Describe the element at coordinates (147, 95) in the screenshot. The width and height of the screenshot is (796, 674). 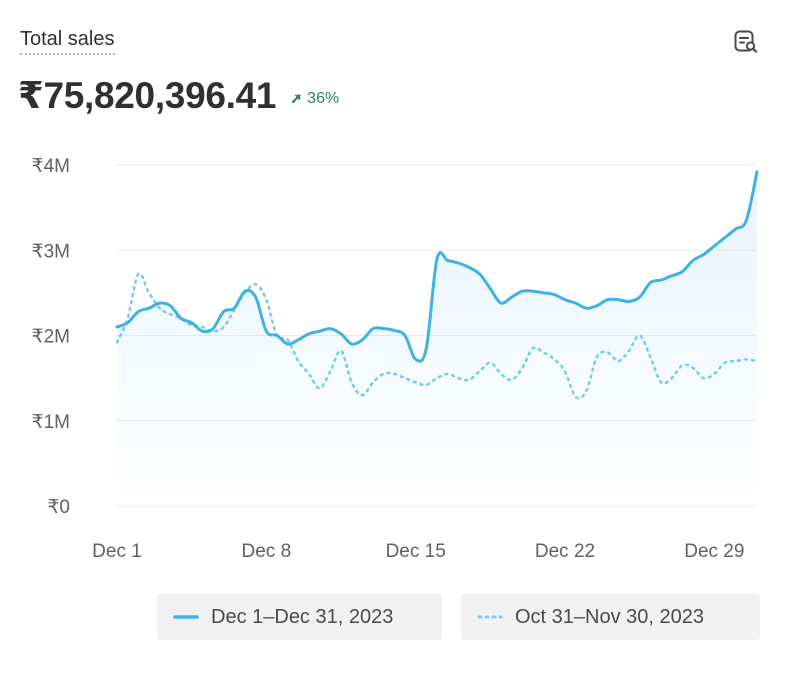
I see `total-sales-value: ₹75,820,396.41` at that location.